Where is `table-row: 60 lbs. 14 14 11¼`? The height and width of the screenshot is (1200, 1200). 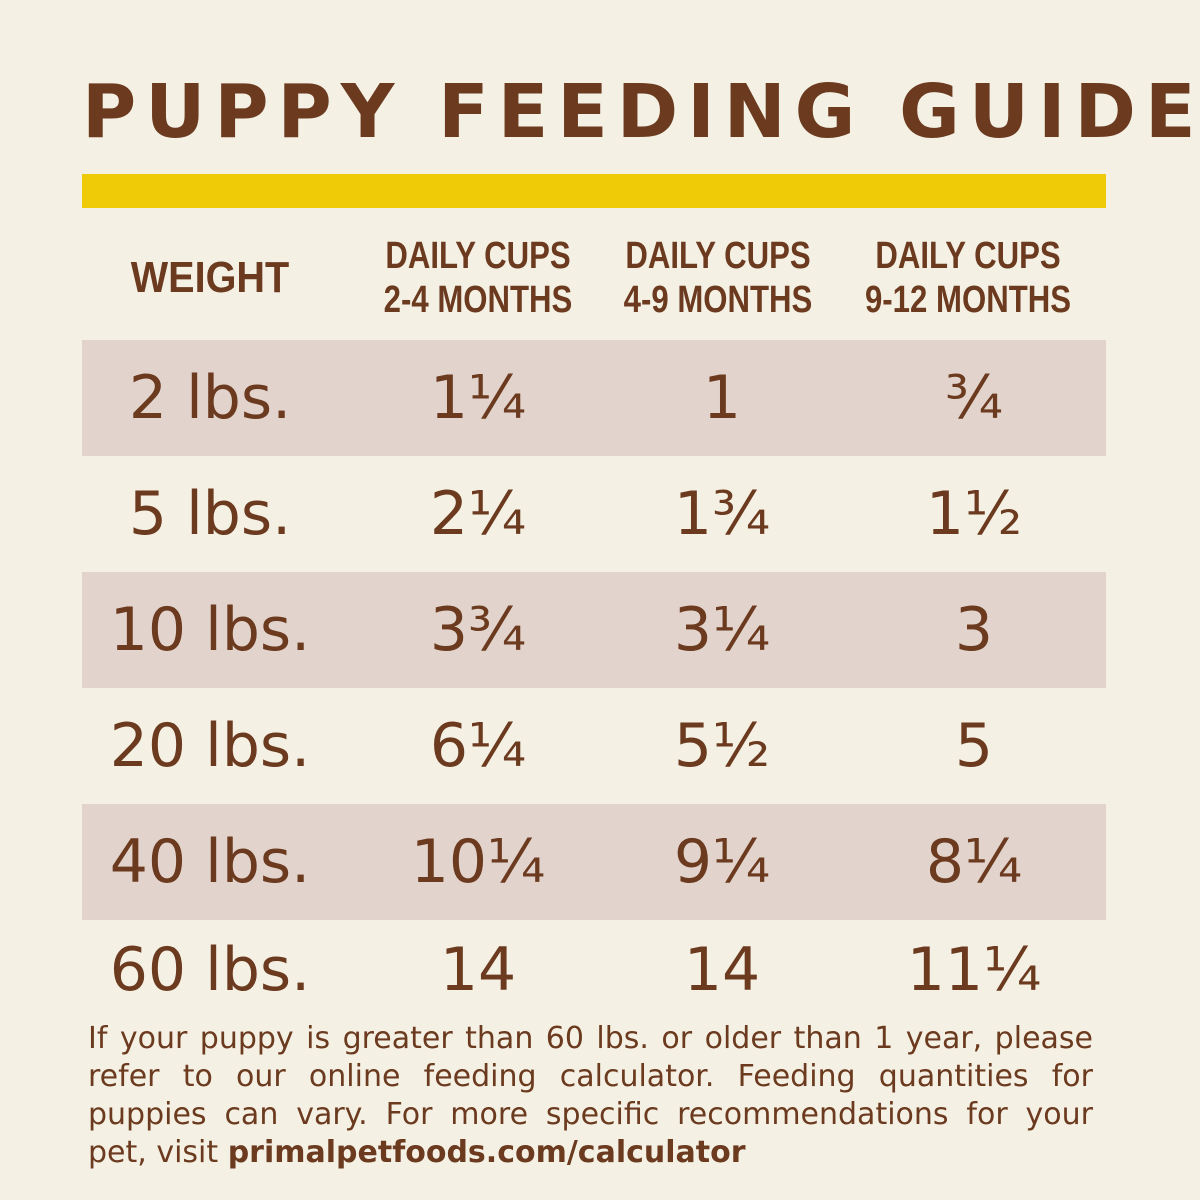 table-row: 60 lbs. 14 14 11¼ is located at coordinates (594, 970).